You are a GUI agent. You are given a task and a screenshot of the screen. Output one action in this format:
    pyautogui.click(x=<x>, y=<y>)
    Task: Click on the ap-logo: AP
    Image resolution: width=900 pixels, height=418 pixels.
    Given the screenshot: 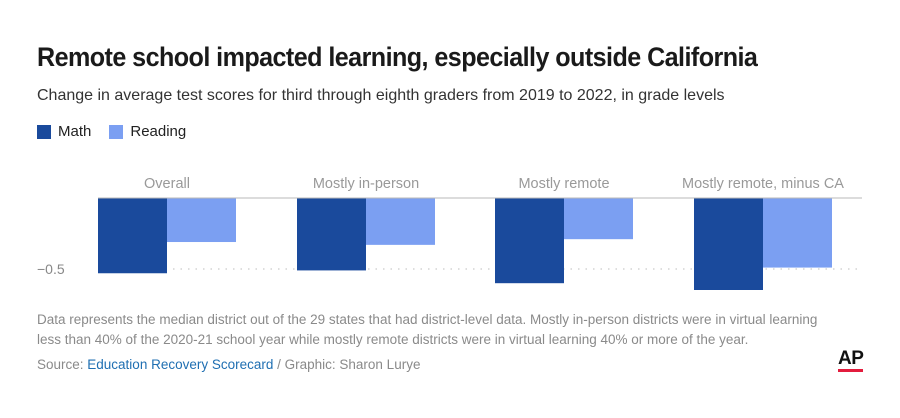 What is the action you would take?
    pyautogui.click(x=851, y=358)
    